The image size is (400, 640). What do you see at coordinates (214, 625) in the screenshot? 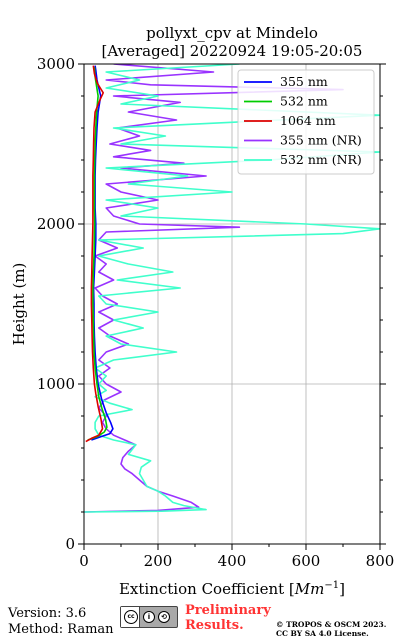
I see `results-label: Results.` at bounding box center [214, 625].